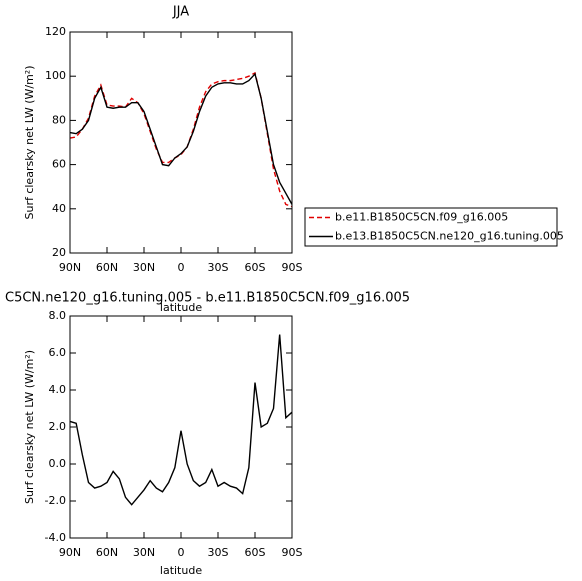 This screenshot has width=582, height=581. I want to click on y-tick-label: 8.0, so click(58, 315).